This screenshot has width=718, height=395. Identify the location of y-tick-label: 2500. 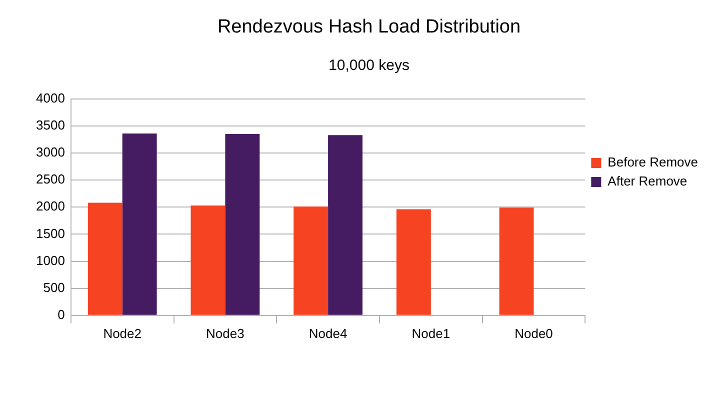
(50, 179).